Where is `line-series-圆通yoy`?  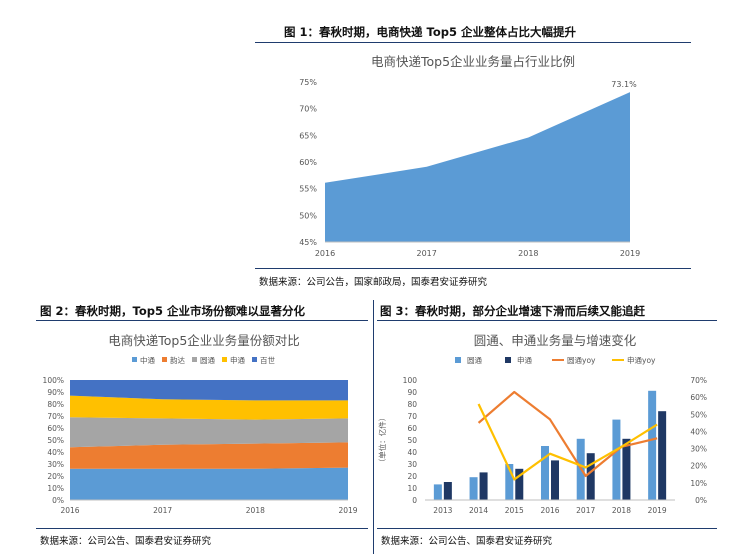
line-series-圆通yoy is located at coordinates (567, 434).